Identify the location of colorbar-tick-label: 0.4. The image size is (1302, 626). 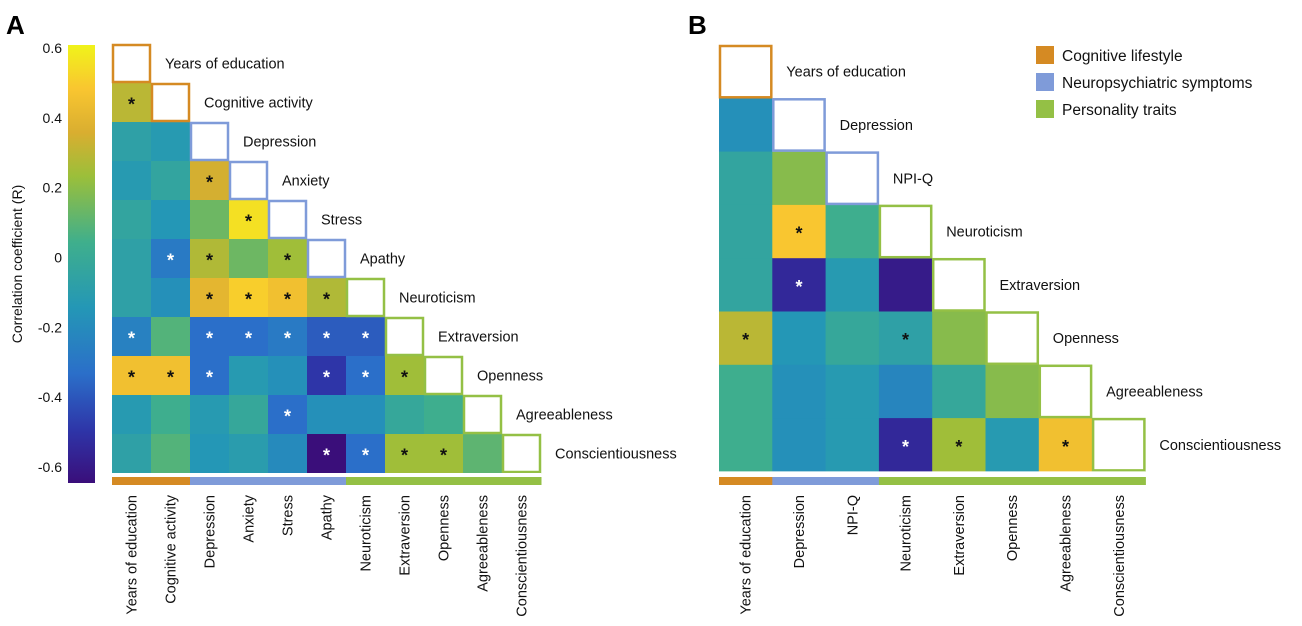
(53, 118).